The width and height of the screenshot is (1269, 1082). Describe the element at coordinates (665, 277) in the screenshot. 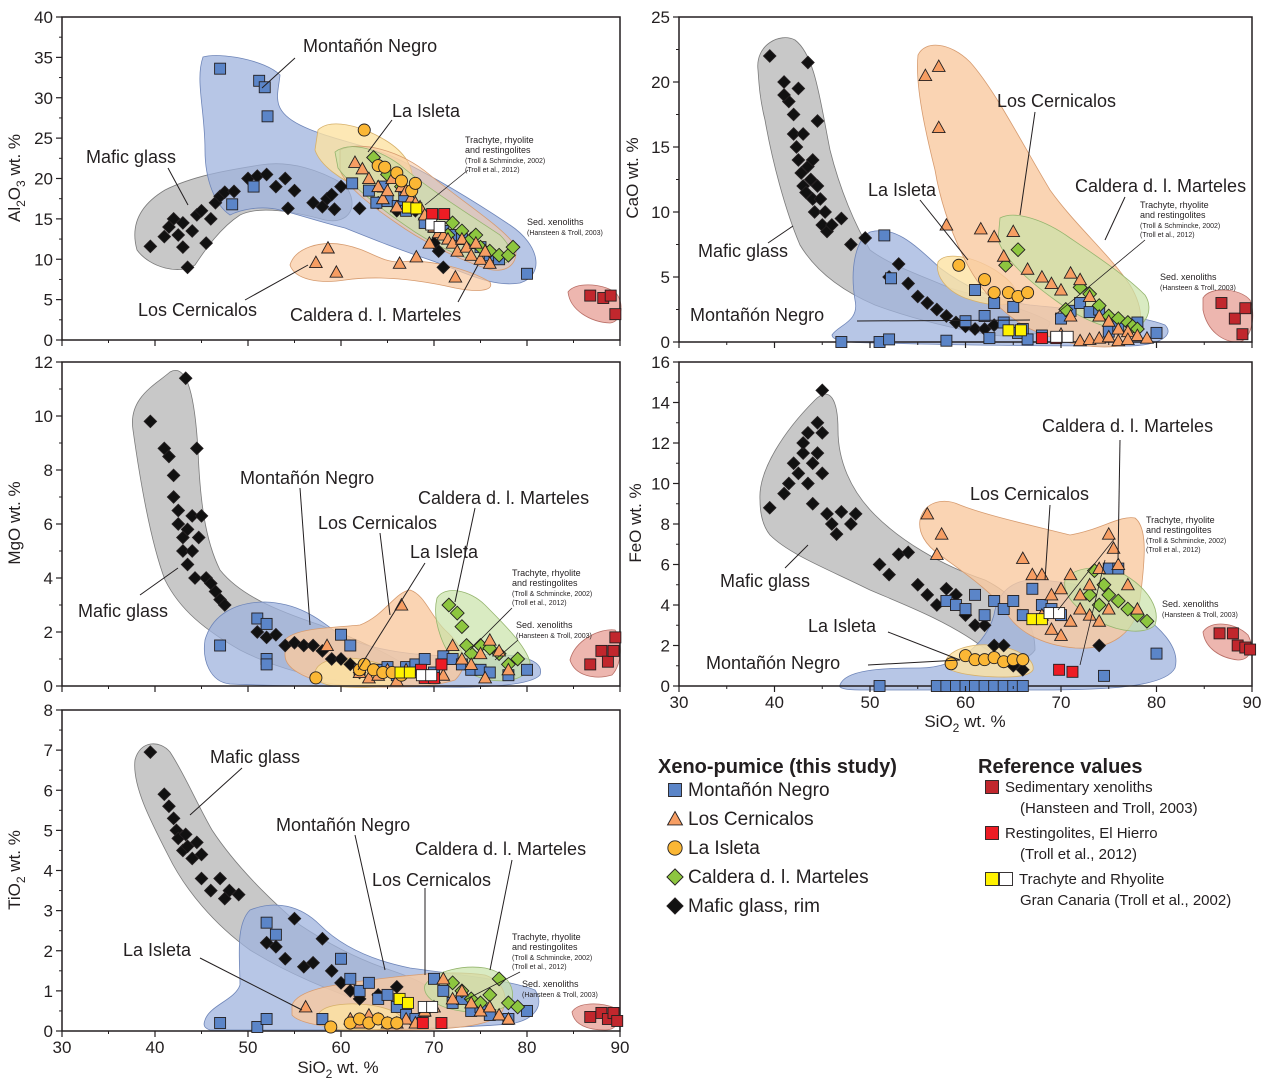

I see `y-tick-label: 5` at that location.